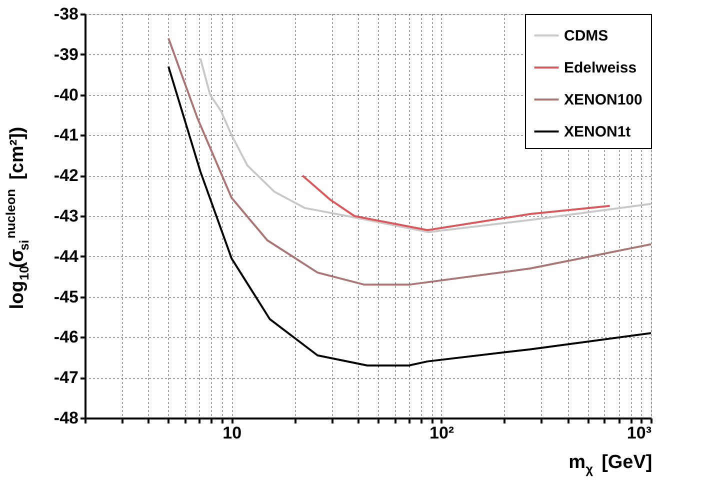 This screenshot has width=708, height=492. Describe the element at coordinates (66, 176) in the screenshot. I see `y-tick-label: -42` at that location.